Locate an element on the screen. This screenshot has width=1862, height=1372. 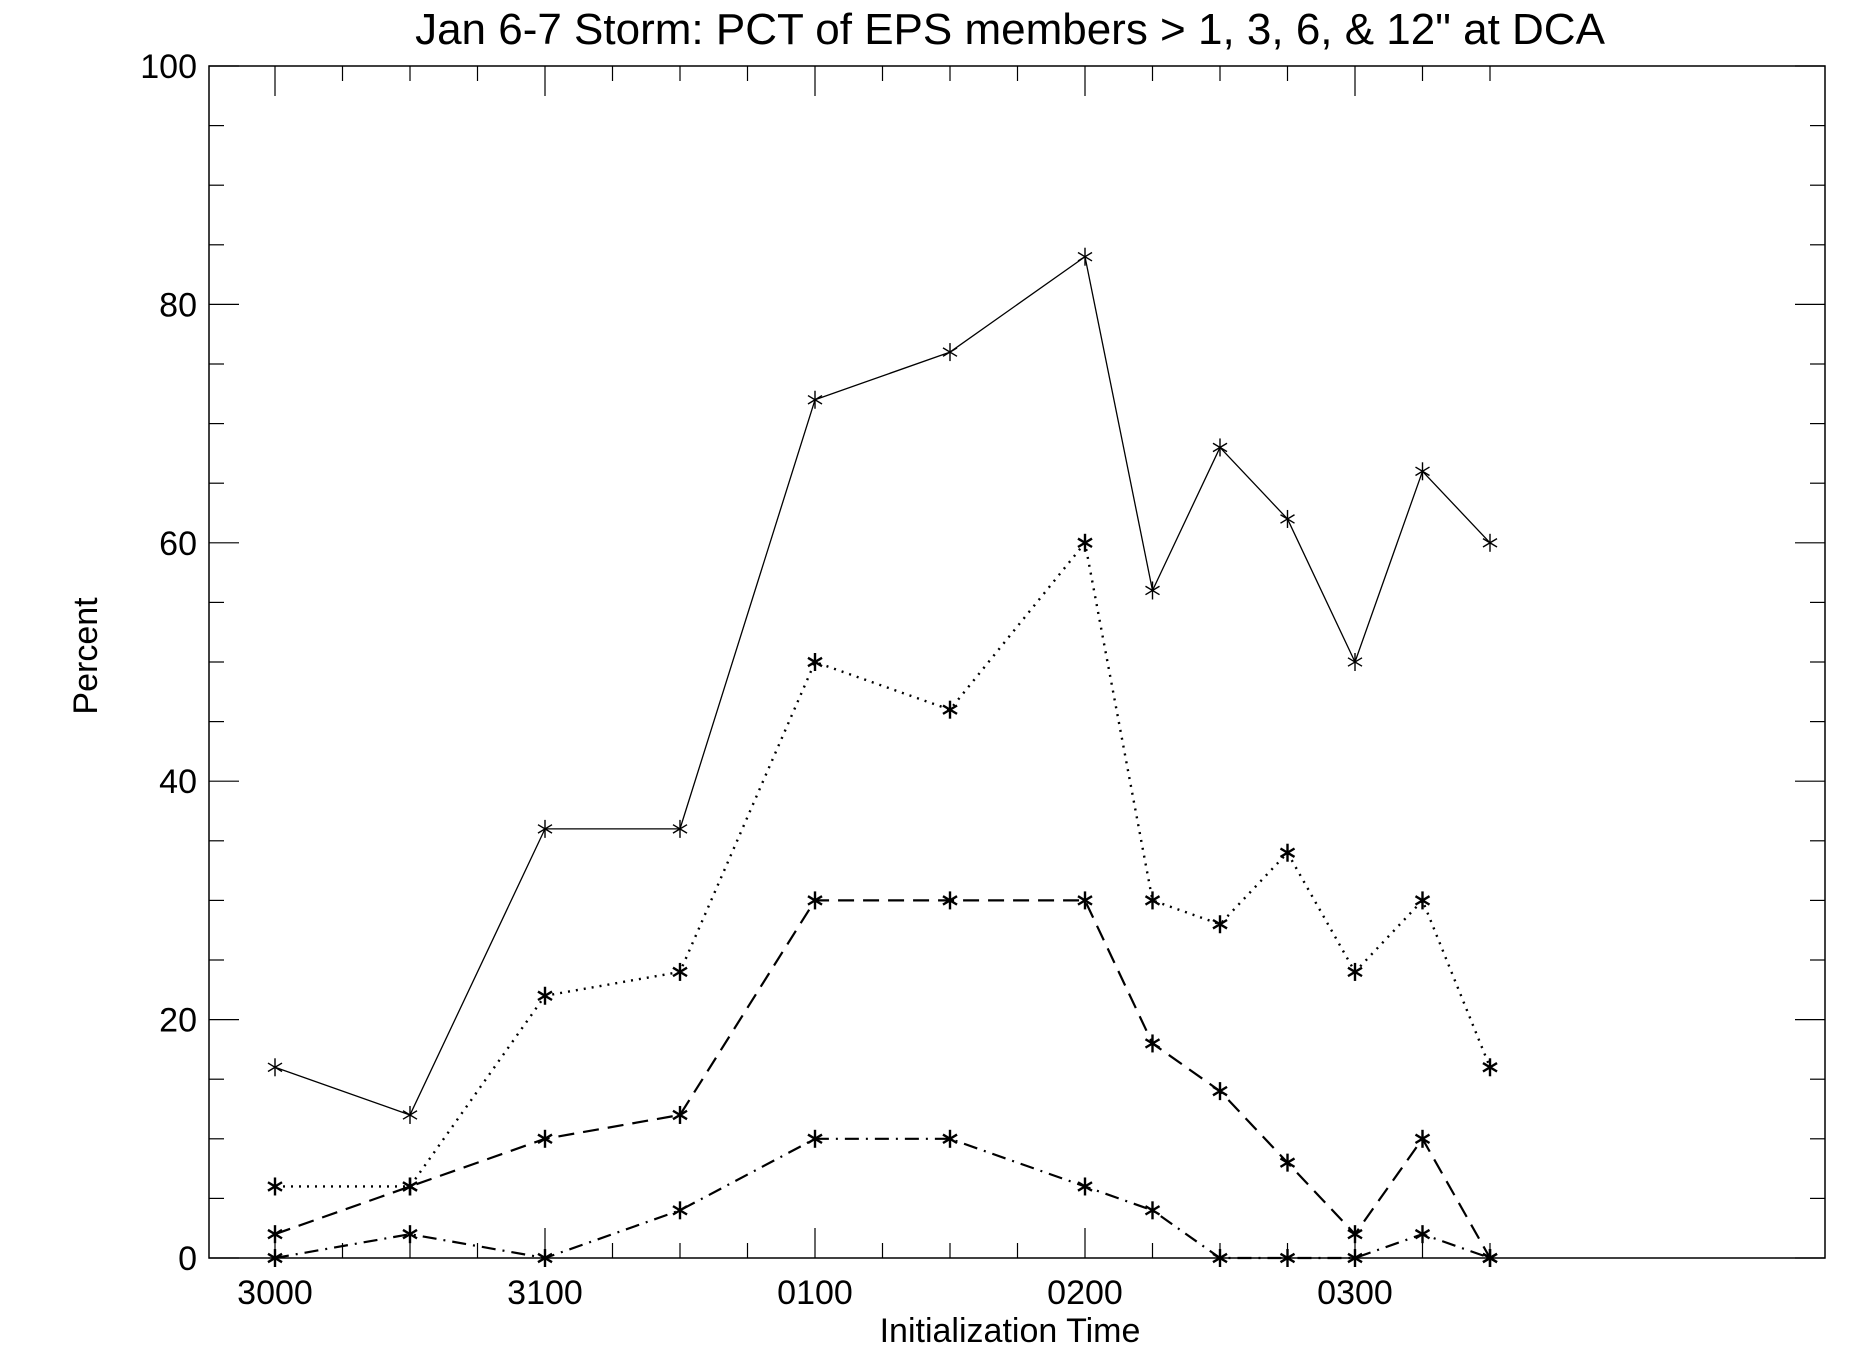
y-tick-label: 40 is located at coordinates (178, 782).